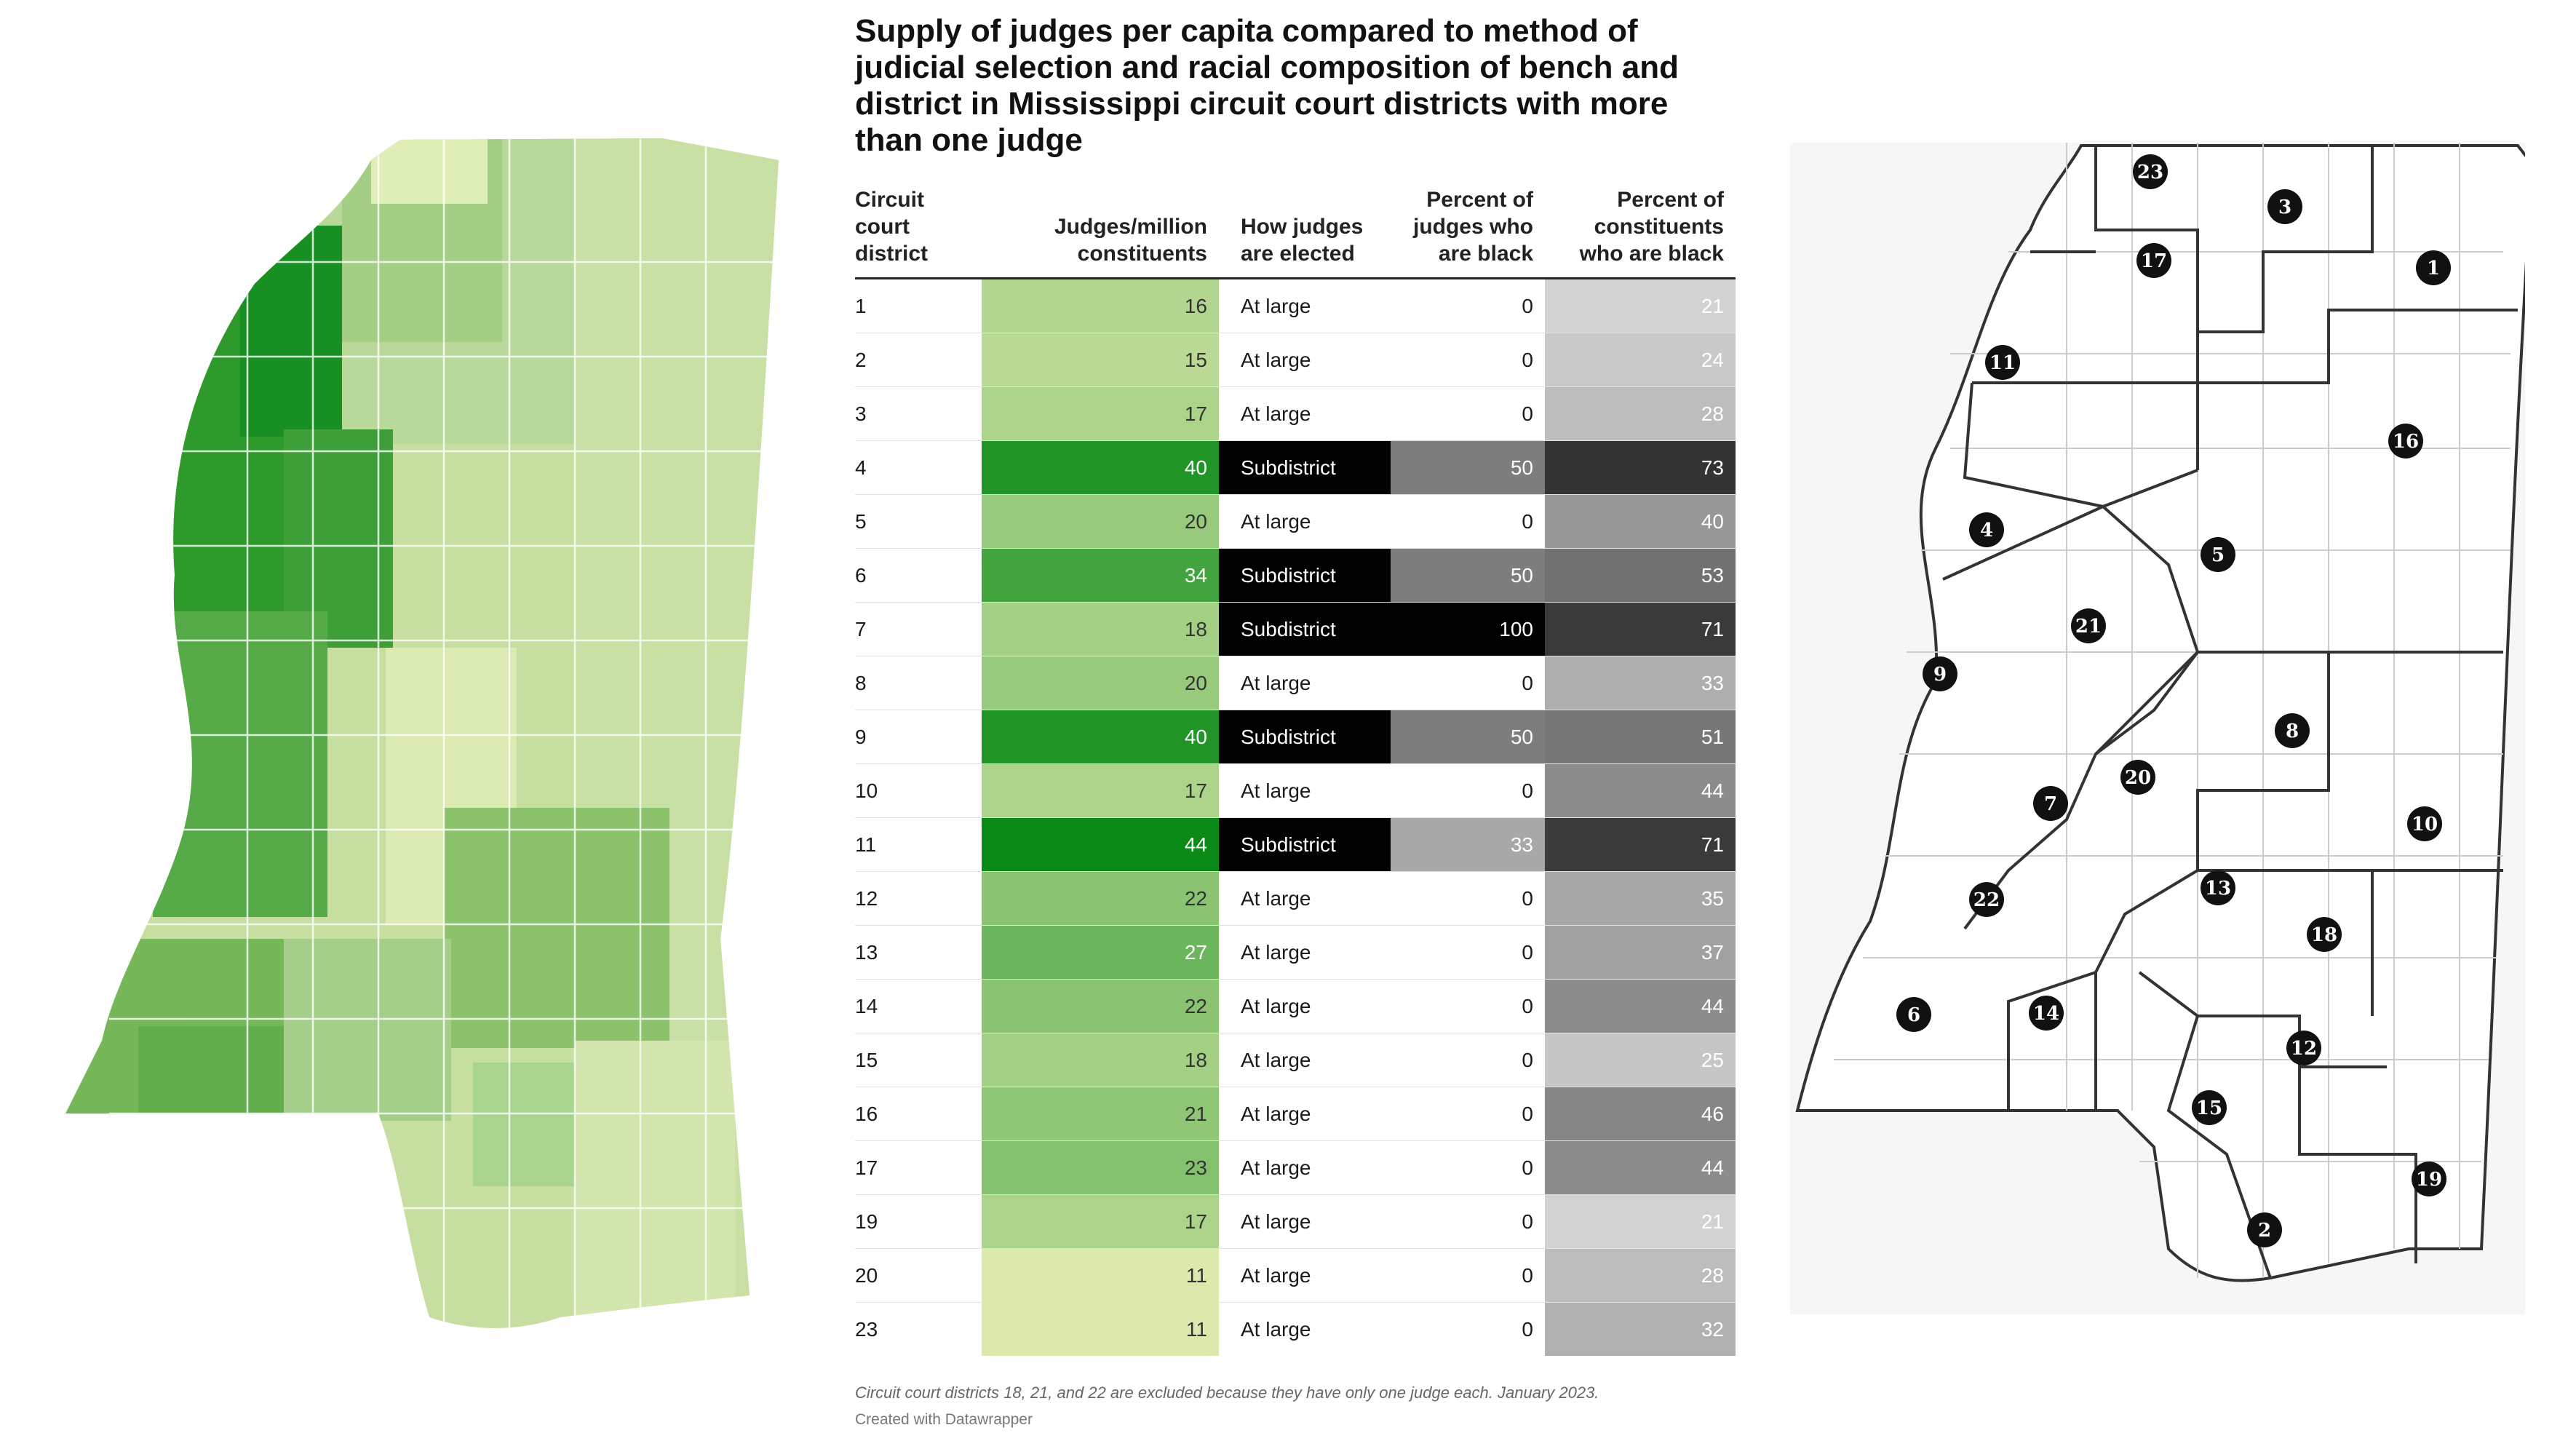 This screenshot has width=2576, height=1449. Describe the element at coordinates (2154, 261) in the screenshot. I see `district-label: 17` at that location.